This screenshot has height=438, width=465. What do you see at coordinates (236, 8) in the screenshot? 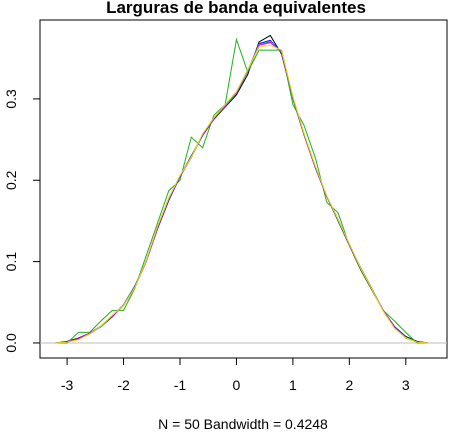
I see `chart-title: Larguras de banda equivalentes` at bounding box center [236, 8].